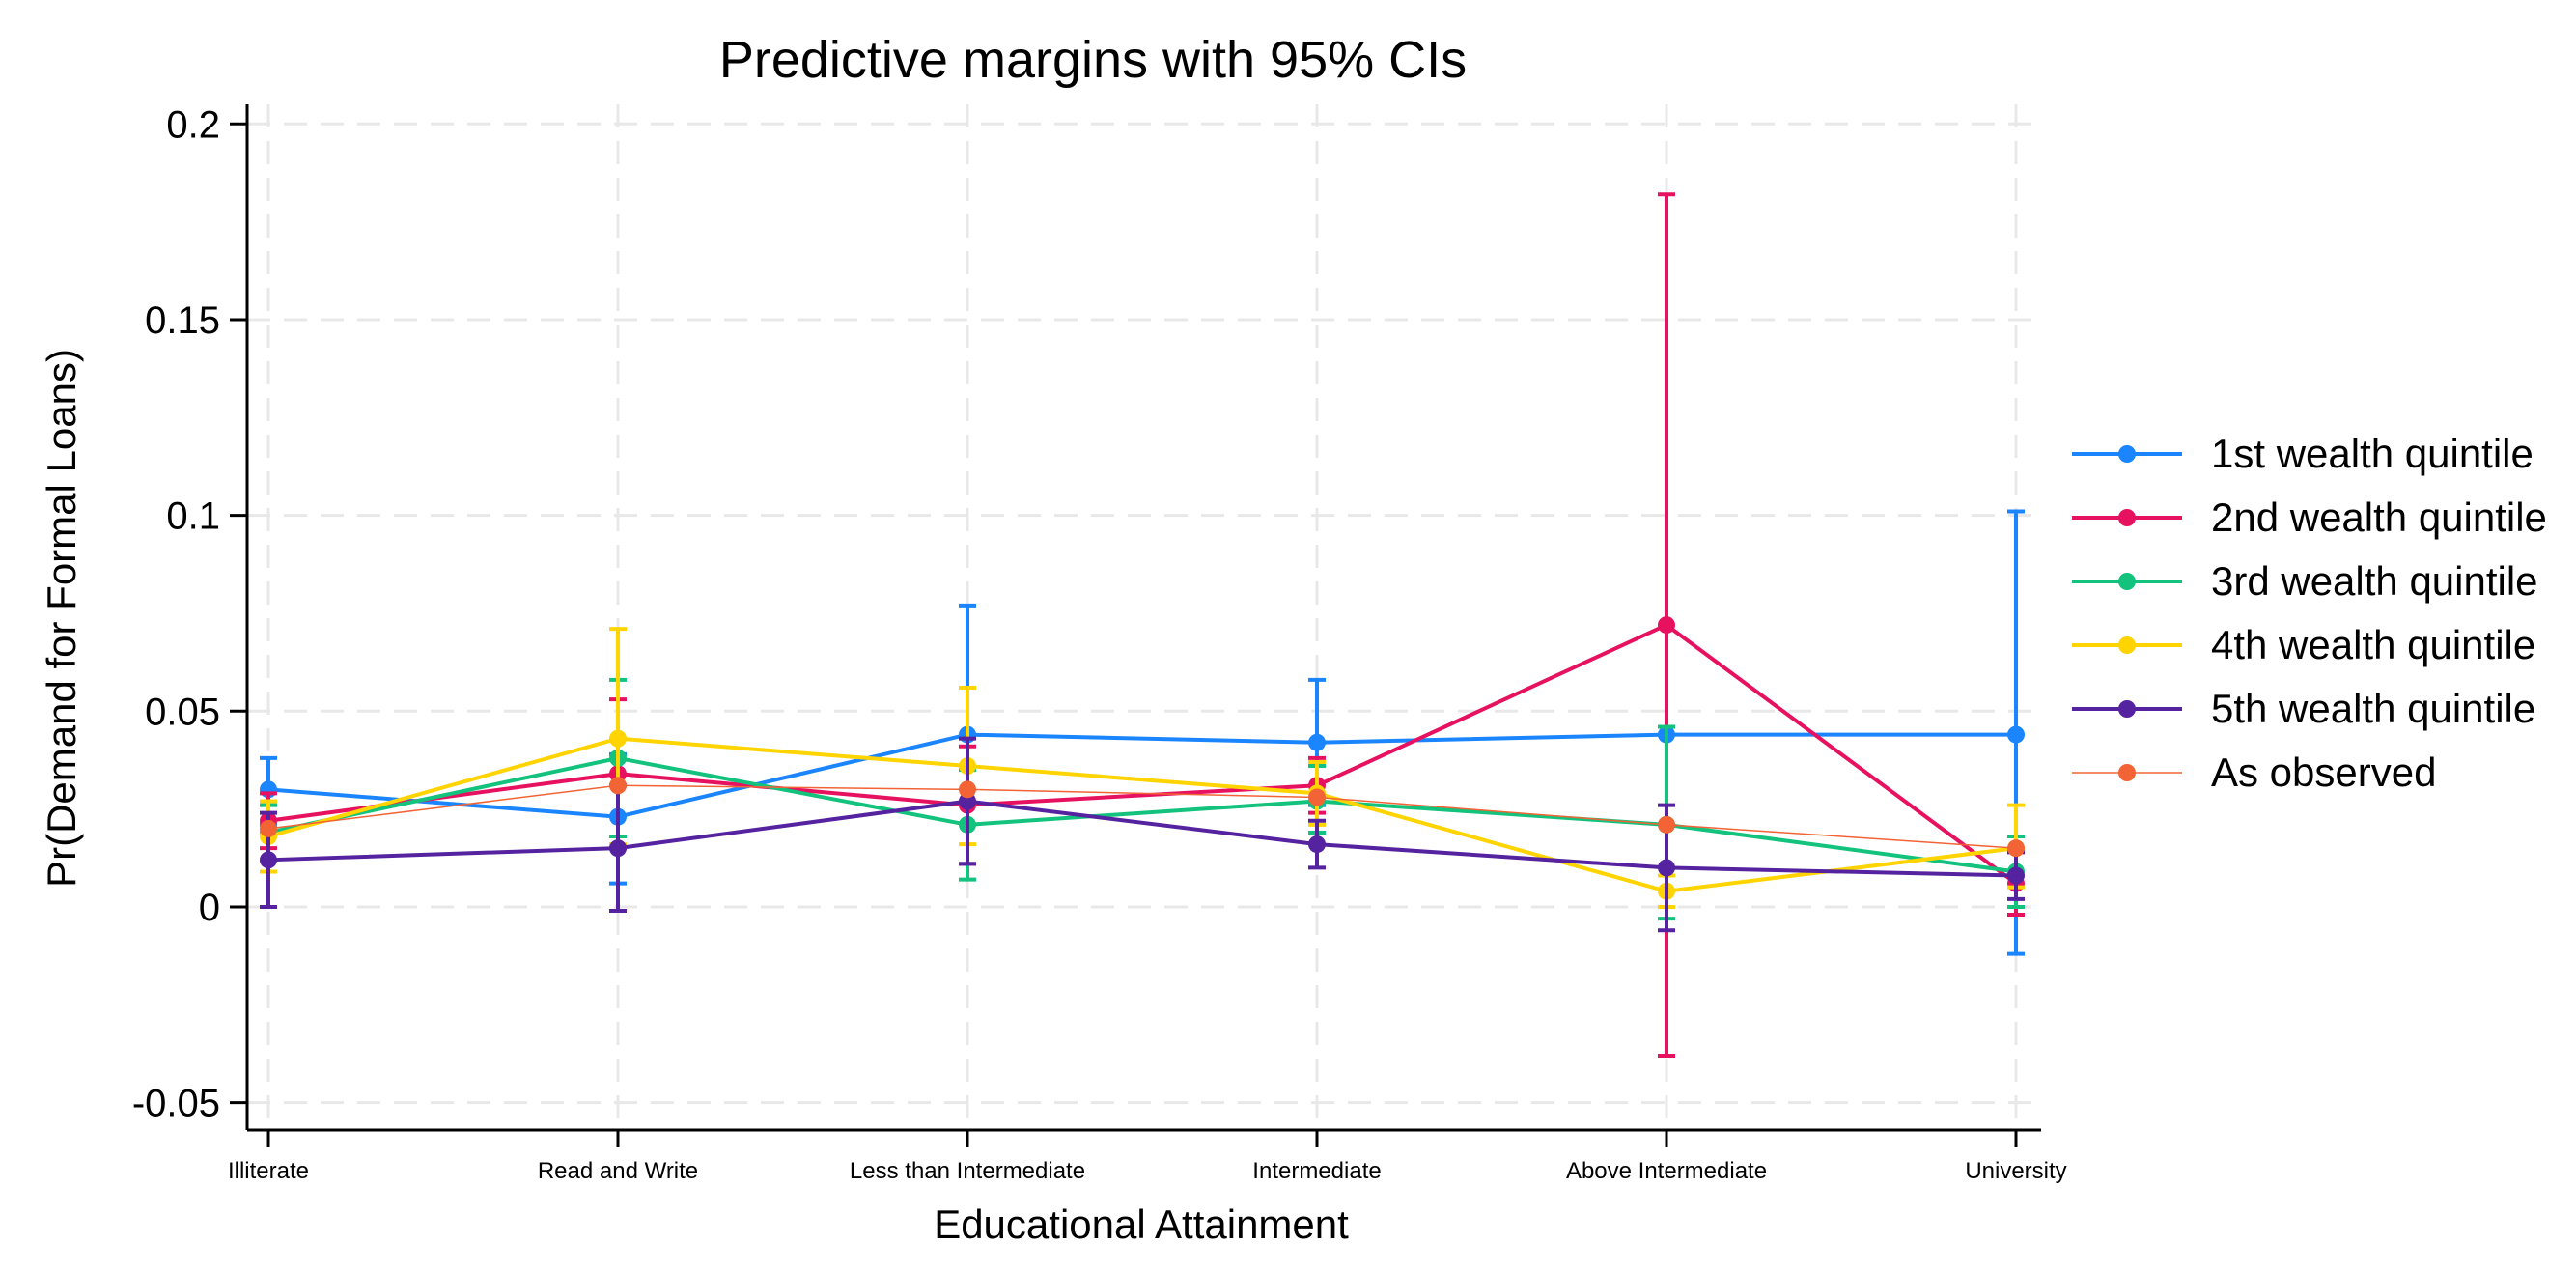  I want to click on series-line-4th-wealth-quintile, so click(1142, 815).